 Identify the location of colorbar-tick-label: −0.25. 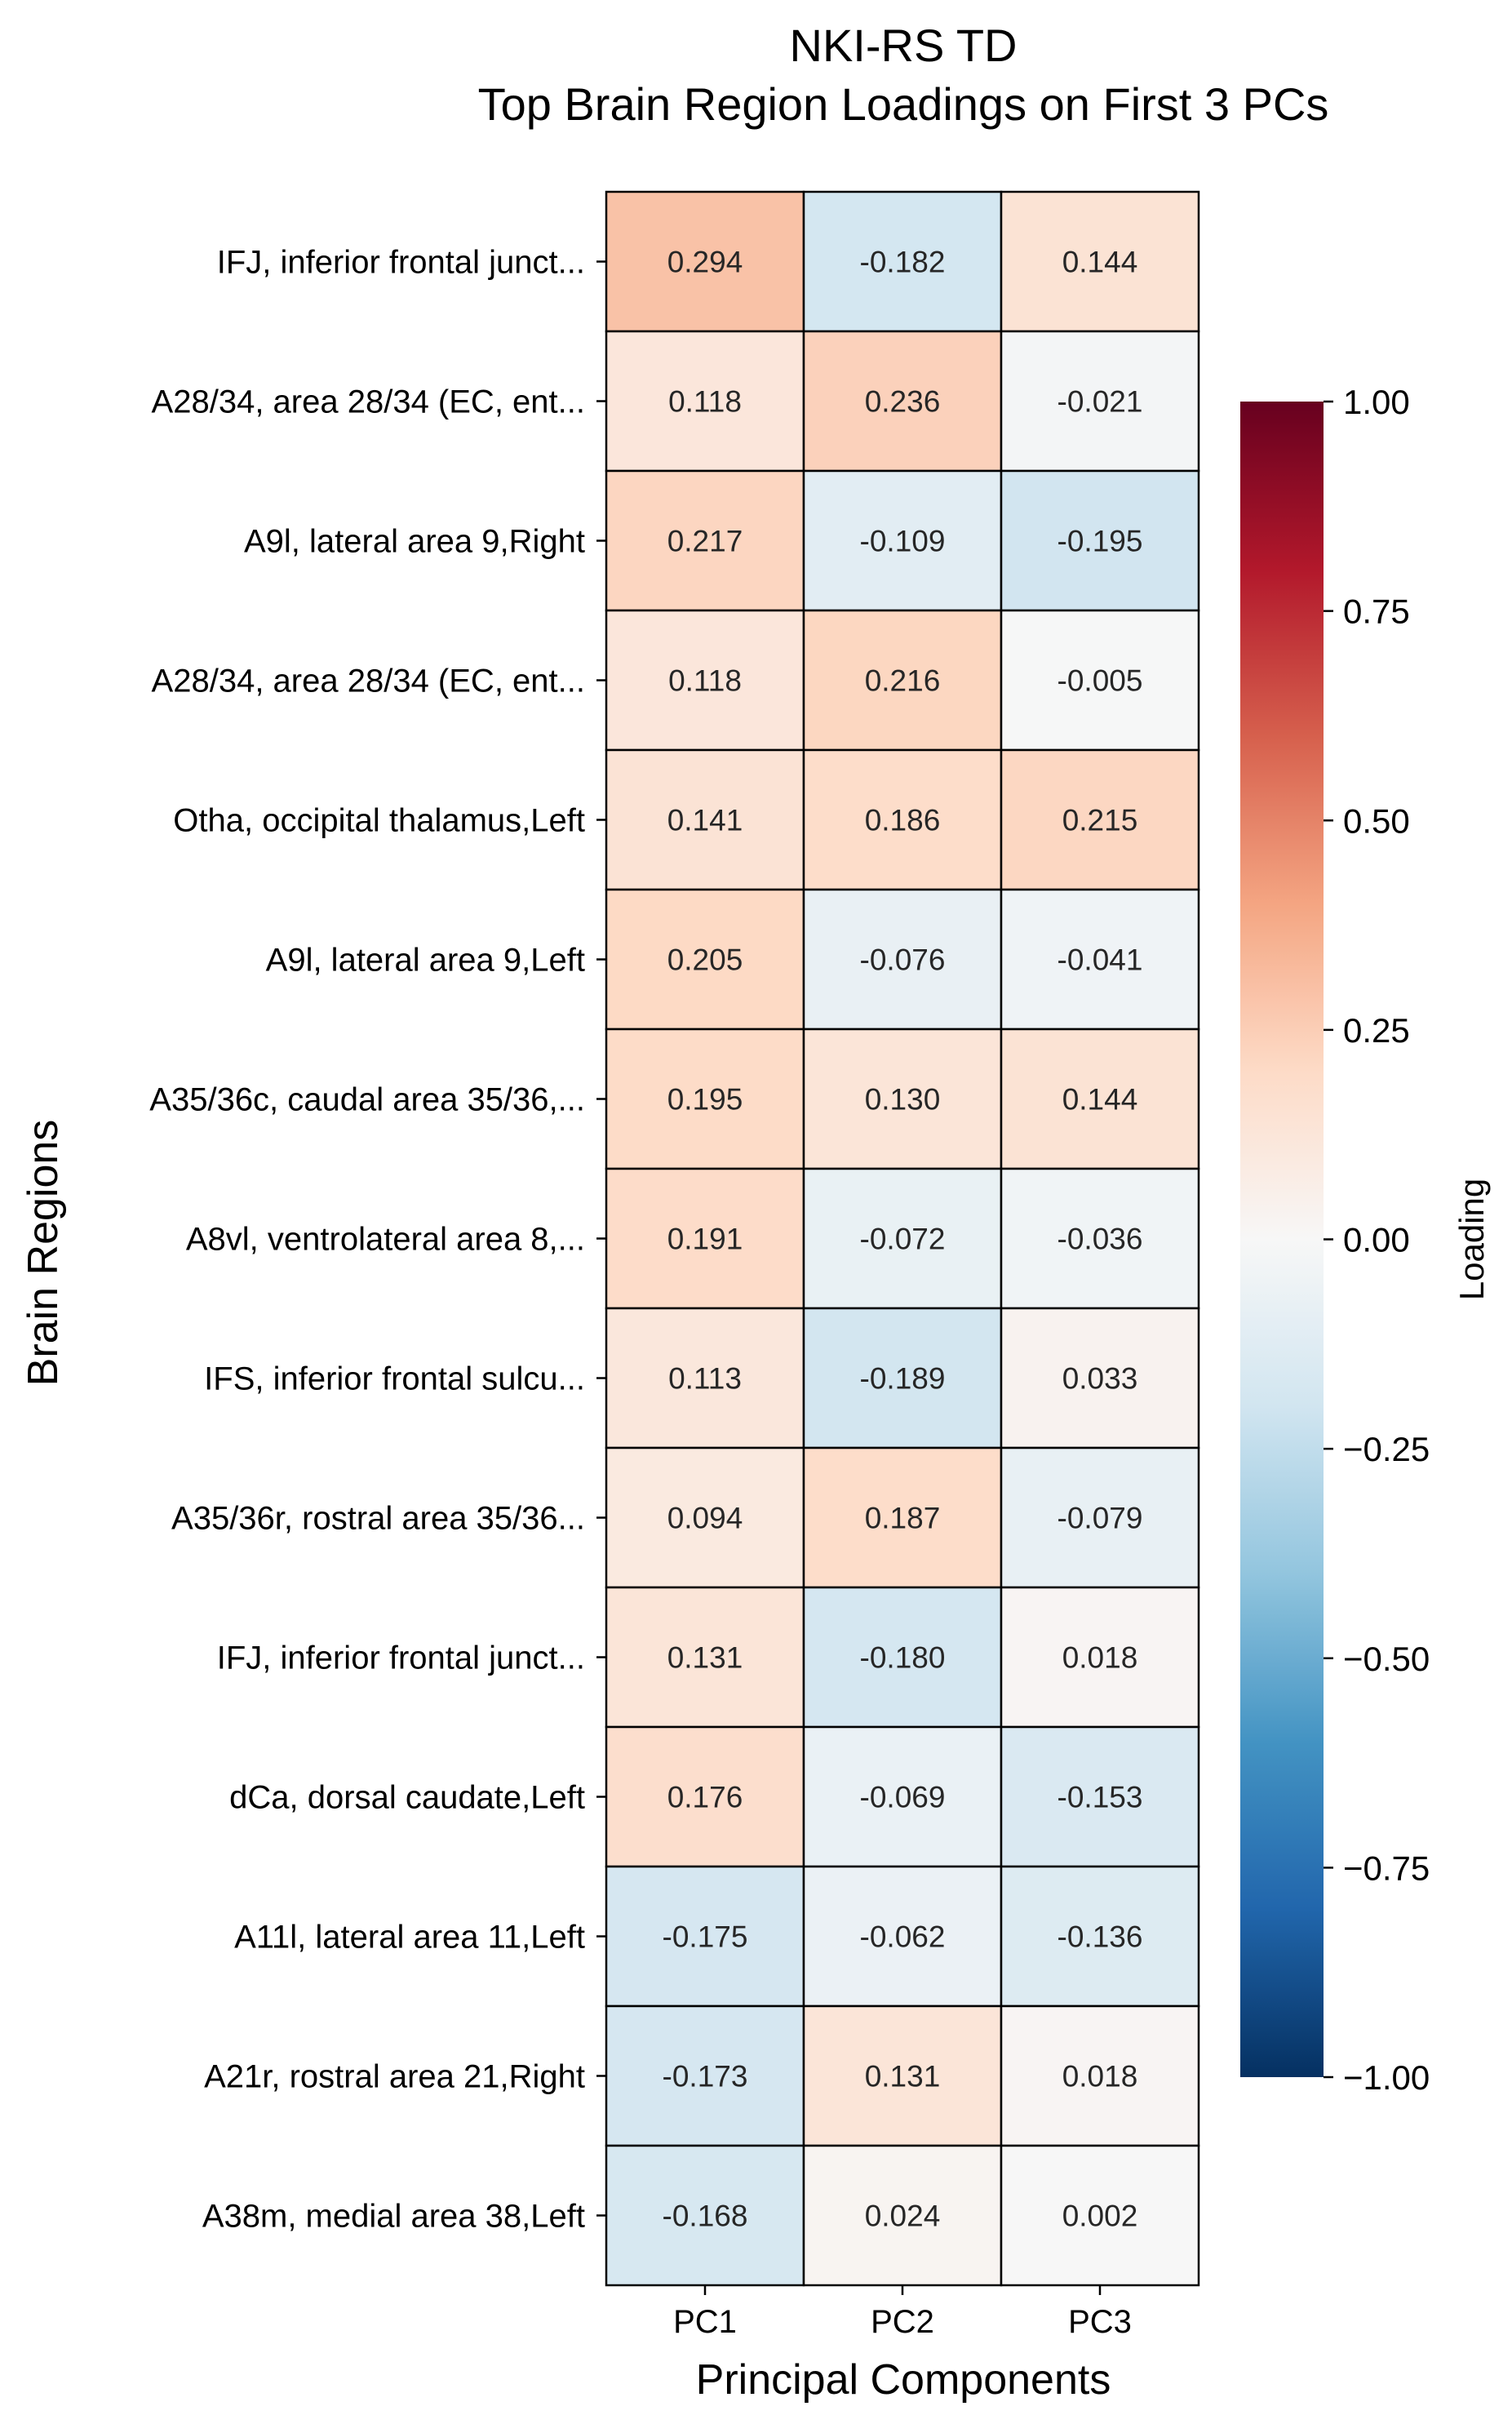
(1386, 1449).